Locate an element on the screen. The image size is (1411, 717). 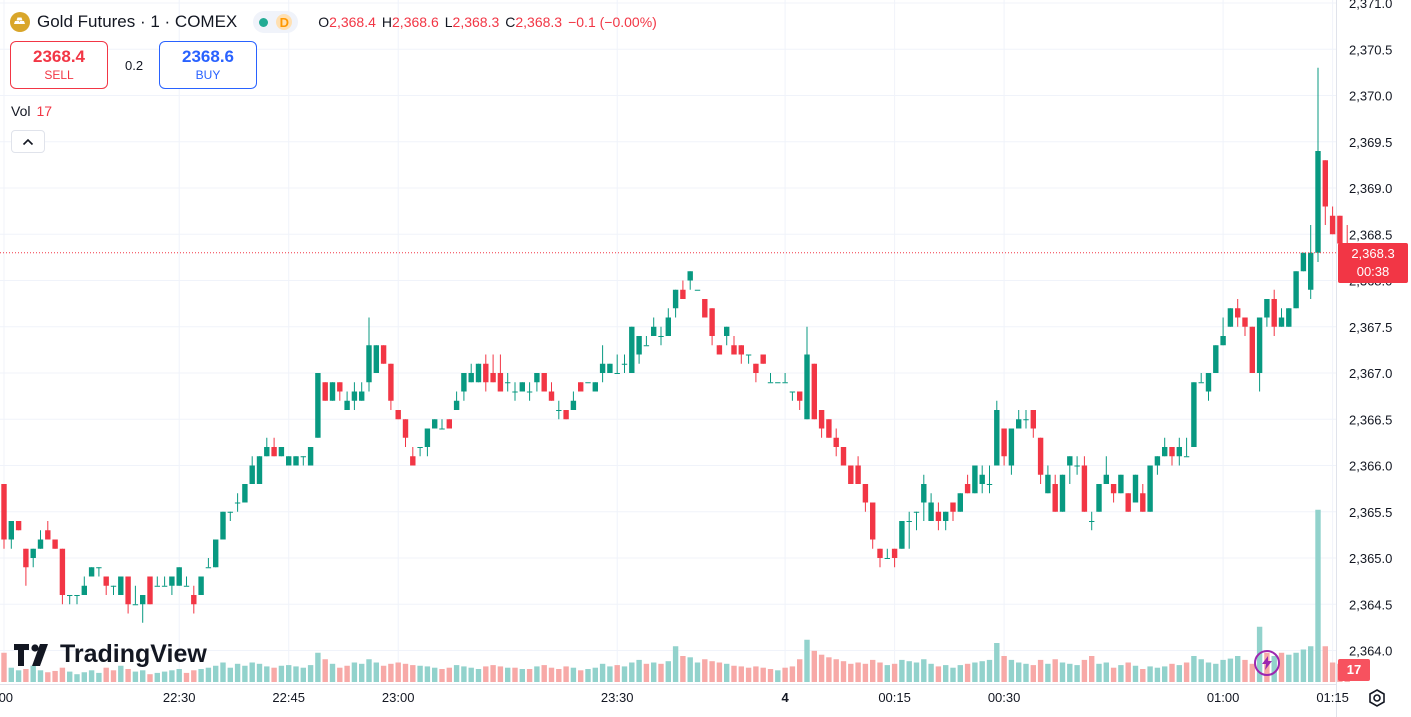
buy-button: 2368.6 BUY is located at coordinates (208, 65).